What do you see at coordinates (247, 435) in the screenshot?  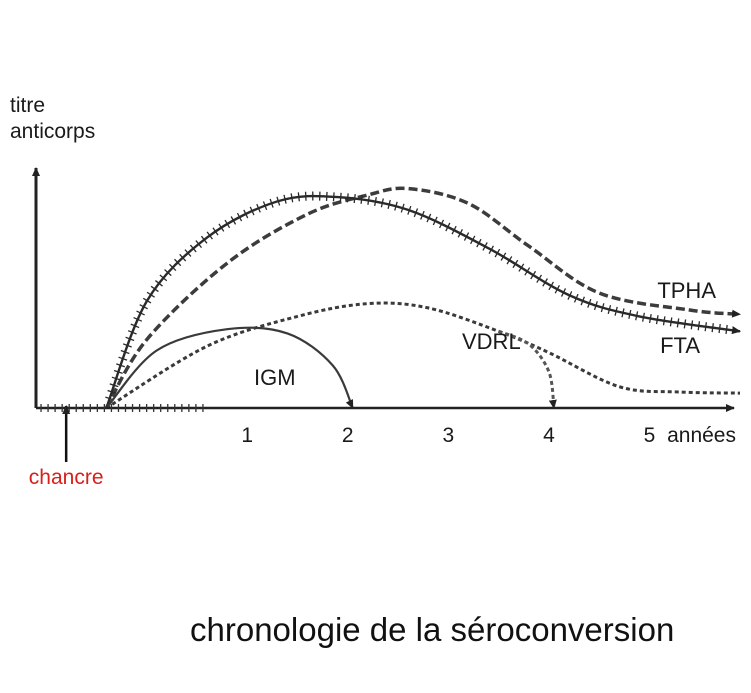 I see `x-tick-label: 1` at bounding box center [247, 435].